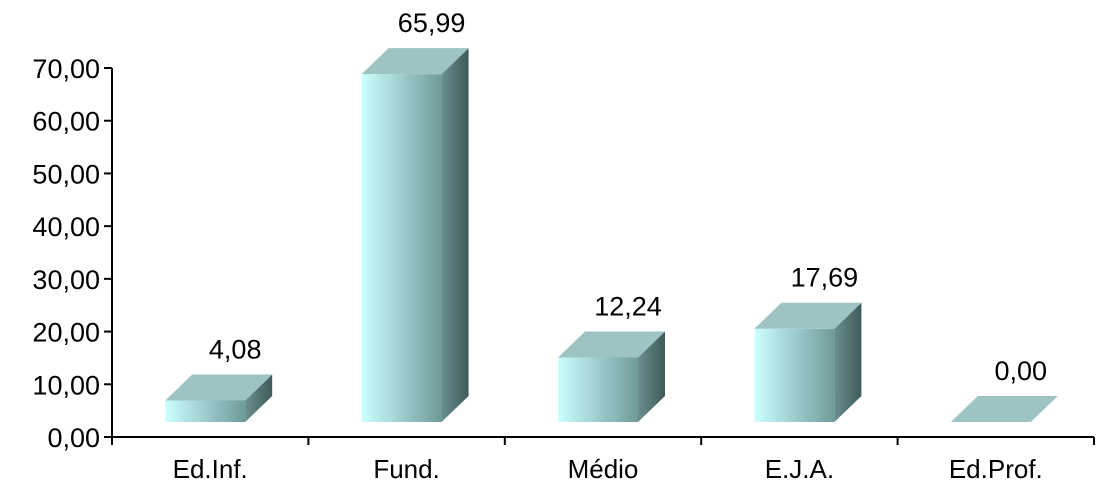 This screenshot has width=1096, height=486. Describe the element at coordinates (66, 69) in the screenshot. I see `y-tick-label: 70,00` at that location.